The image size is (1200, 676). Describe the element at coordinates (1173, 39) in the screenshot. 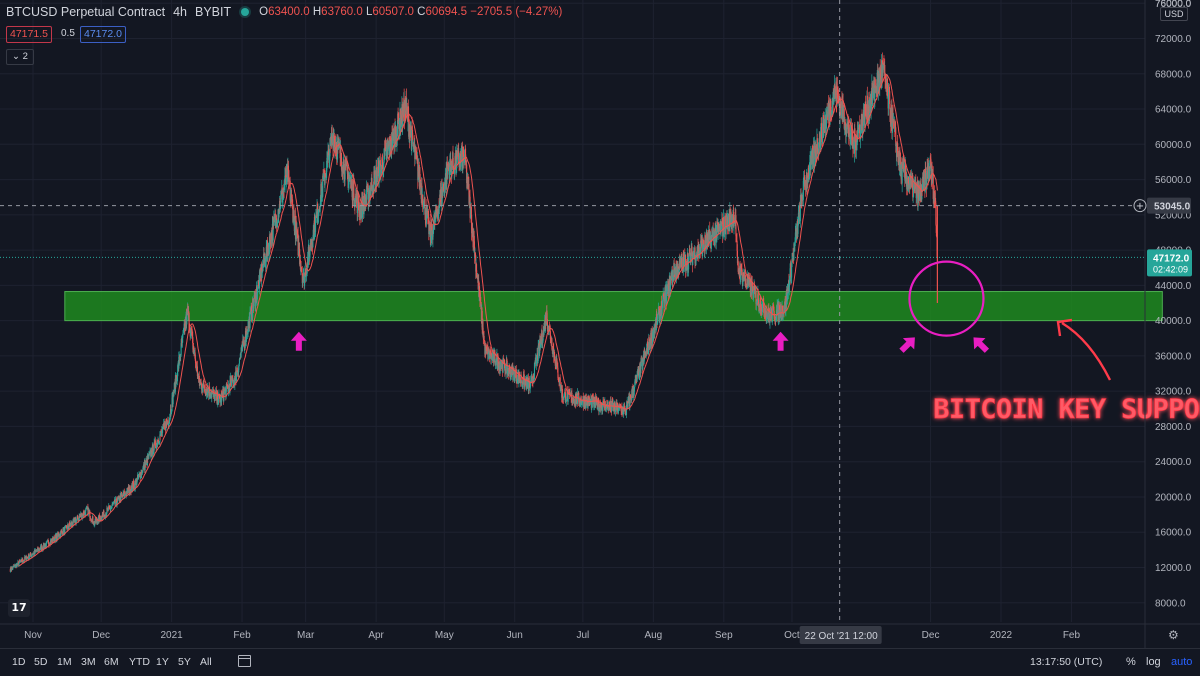

I see `price-tick-label: 72000.0` at that location.